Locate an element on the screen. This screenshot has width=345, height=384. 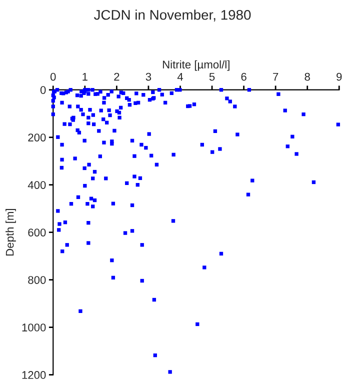
y-tick-label: 400 is located at coordinates (37, 185).